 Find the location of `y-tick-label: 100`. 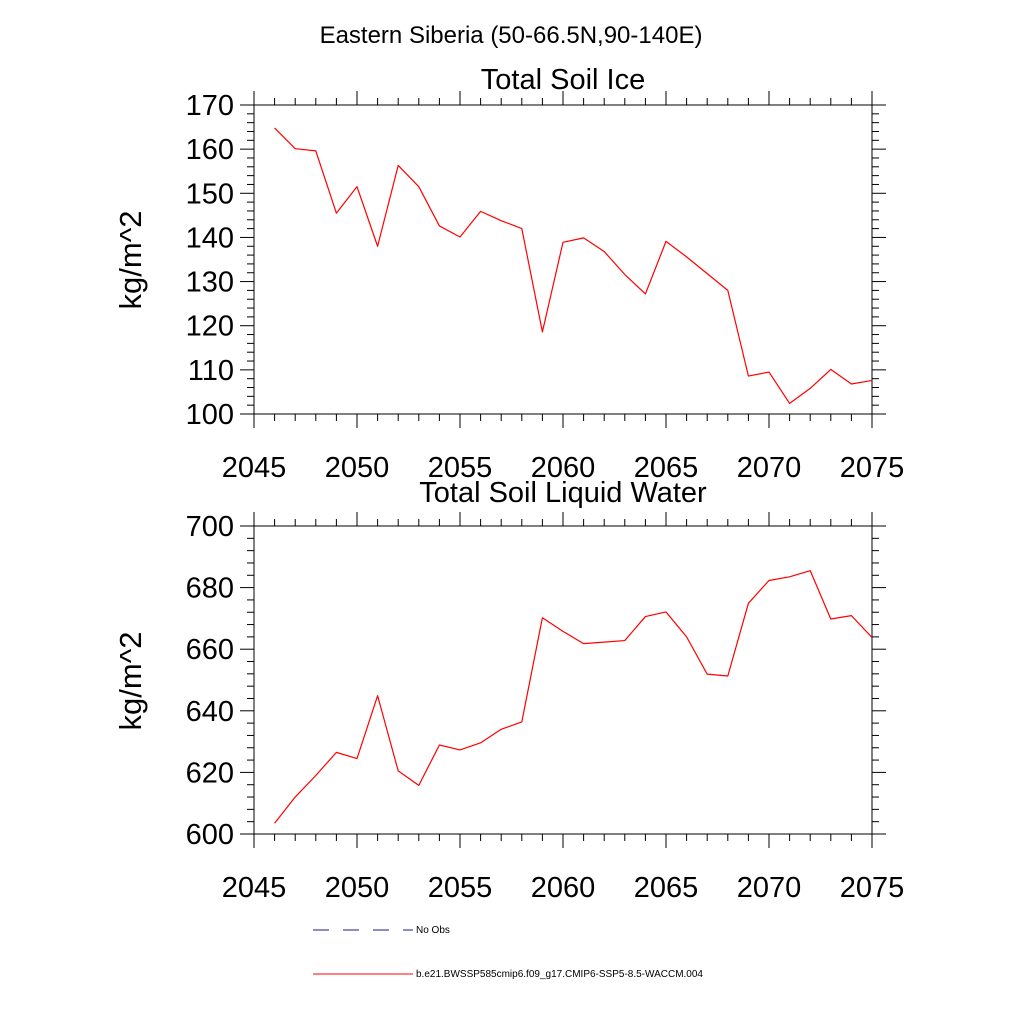

y-tick-label: 100 is located at coordinates (210, 415).